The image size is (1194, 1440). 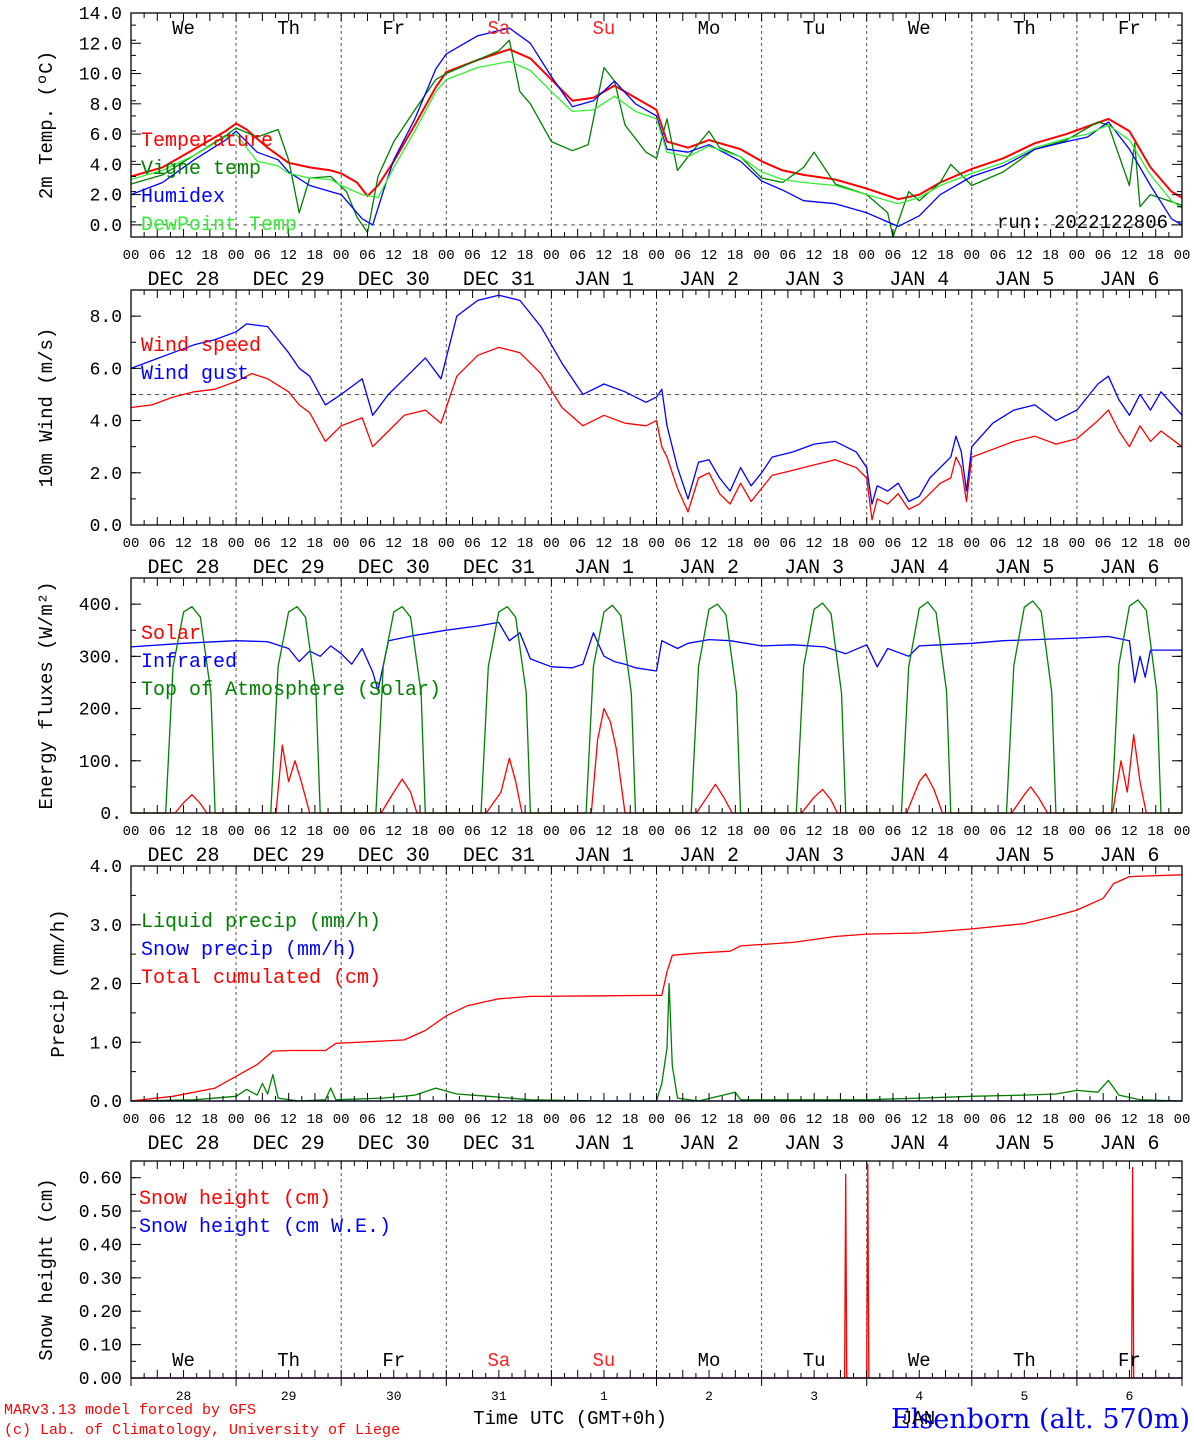 I want to click on day-number-label: 31, so click(x=499, y=1396).